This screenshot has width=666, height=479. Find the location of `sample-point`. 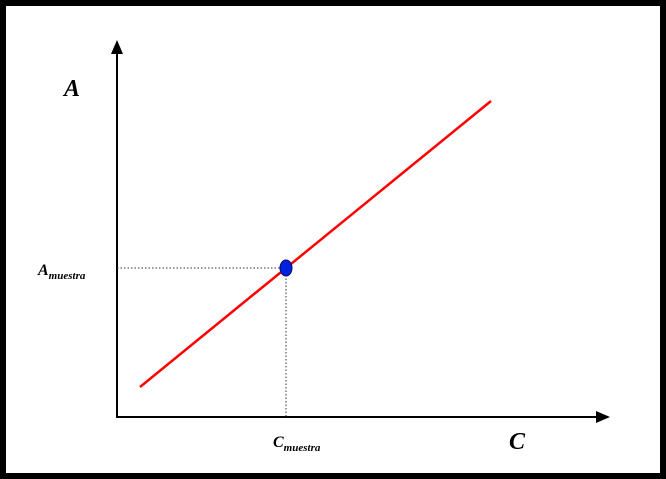

sample-point is located at coordinates (286, 268).